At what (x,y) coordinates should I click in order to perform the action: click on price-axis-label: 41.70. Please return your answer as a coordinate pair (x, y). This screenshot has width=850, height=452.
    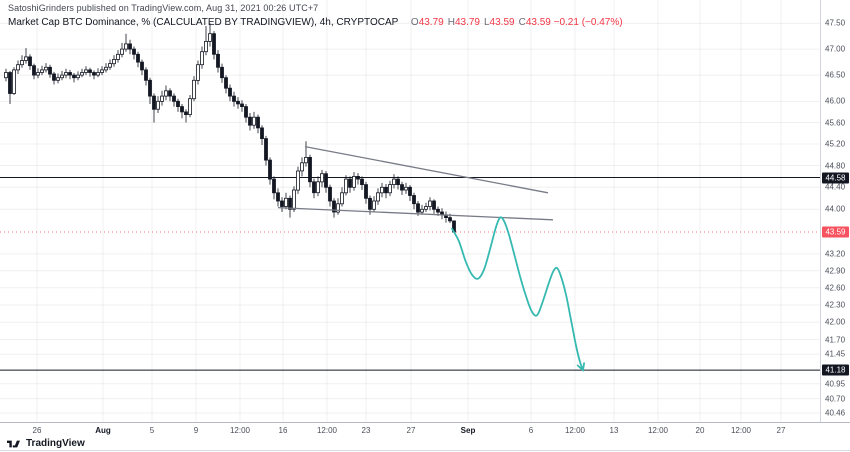
    Looking at the image, I should click on (835, 340).